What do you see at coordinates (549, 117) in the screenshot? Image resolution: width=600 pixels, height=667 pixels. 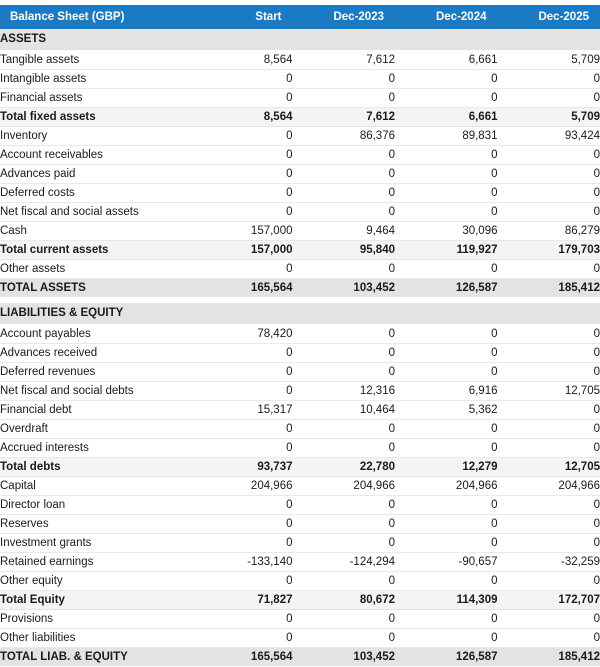 I see `row-value: 5,709` at bounding box center [549, 117].